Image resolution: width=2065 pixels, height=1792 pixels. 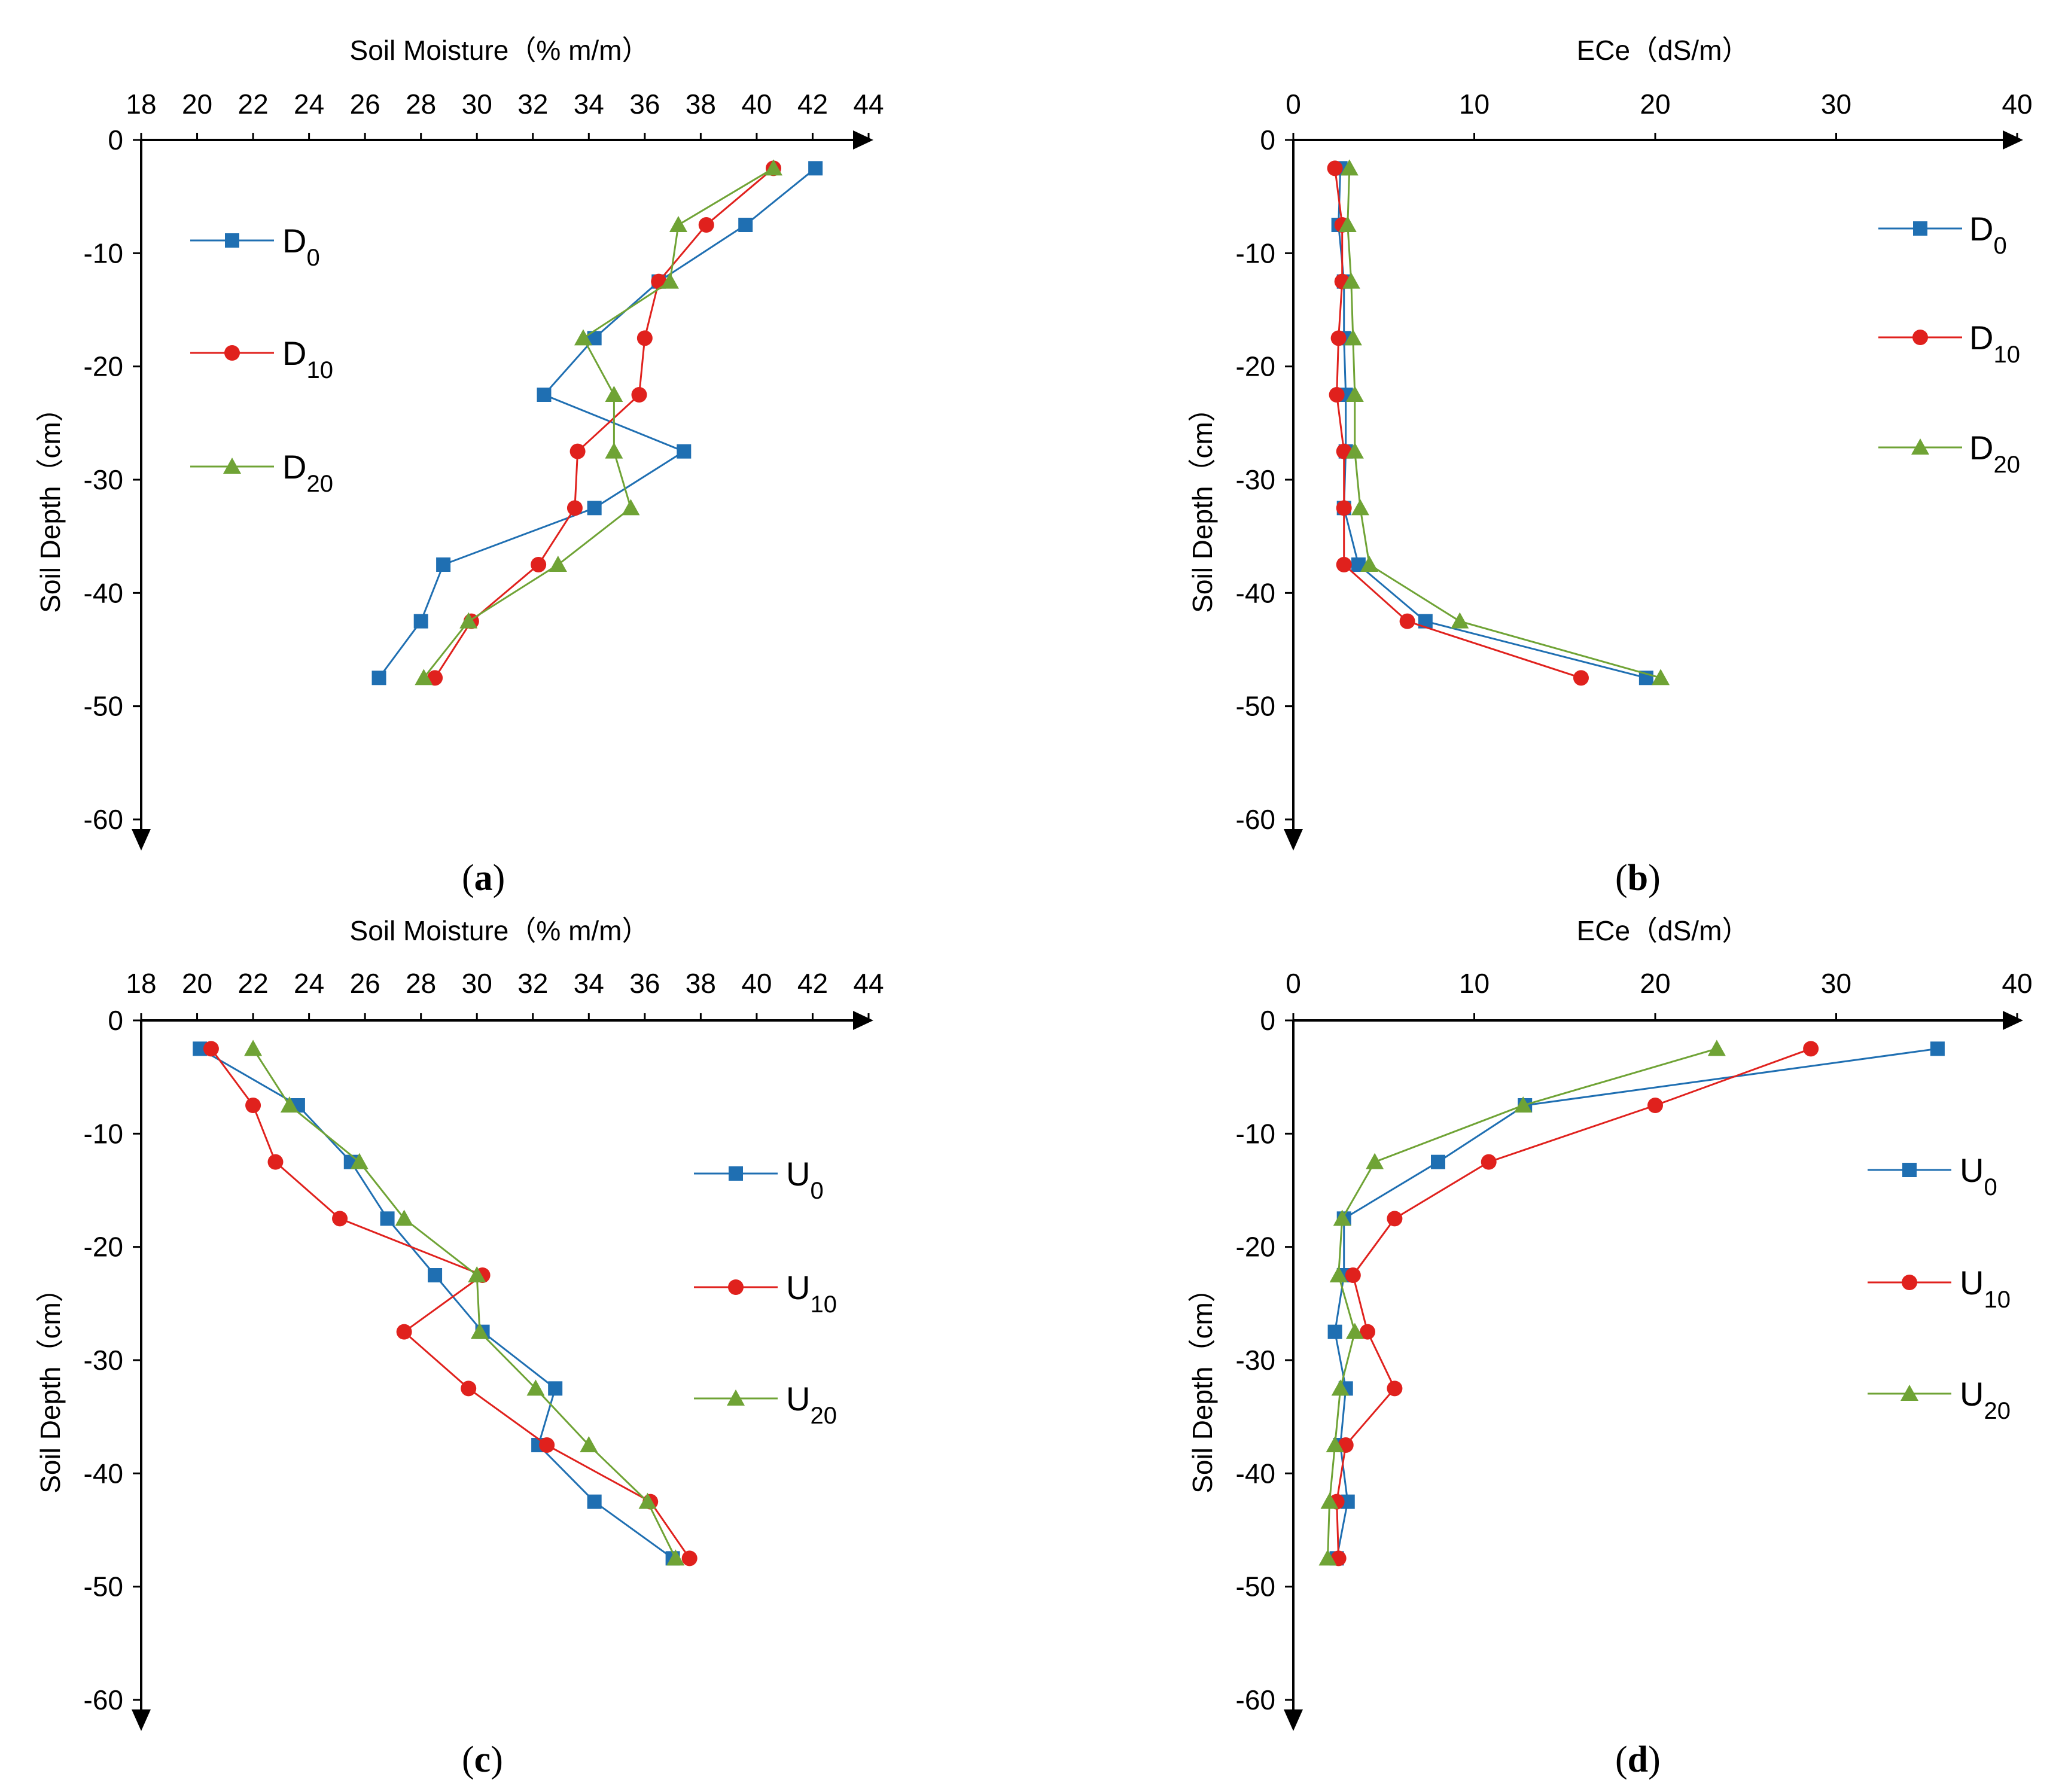 I want to click on y-tick-label: -60, so click(x=103, y=819).